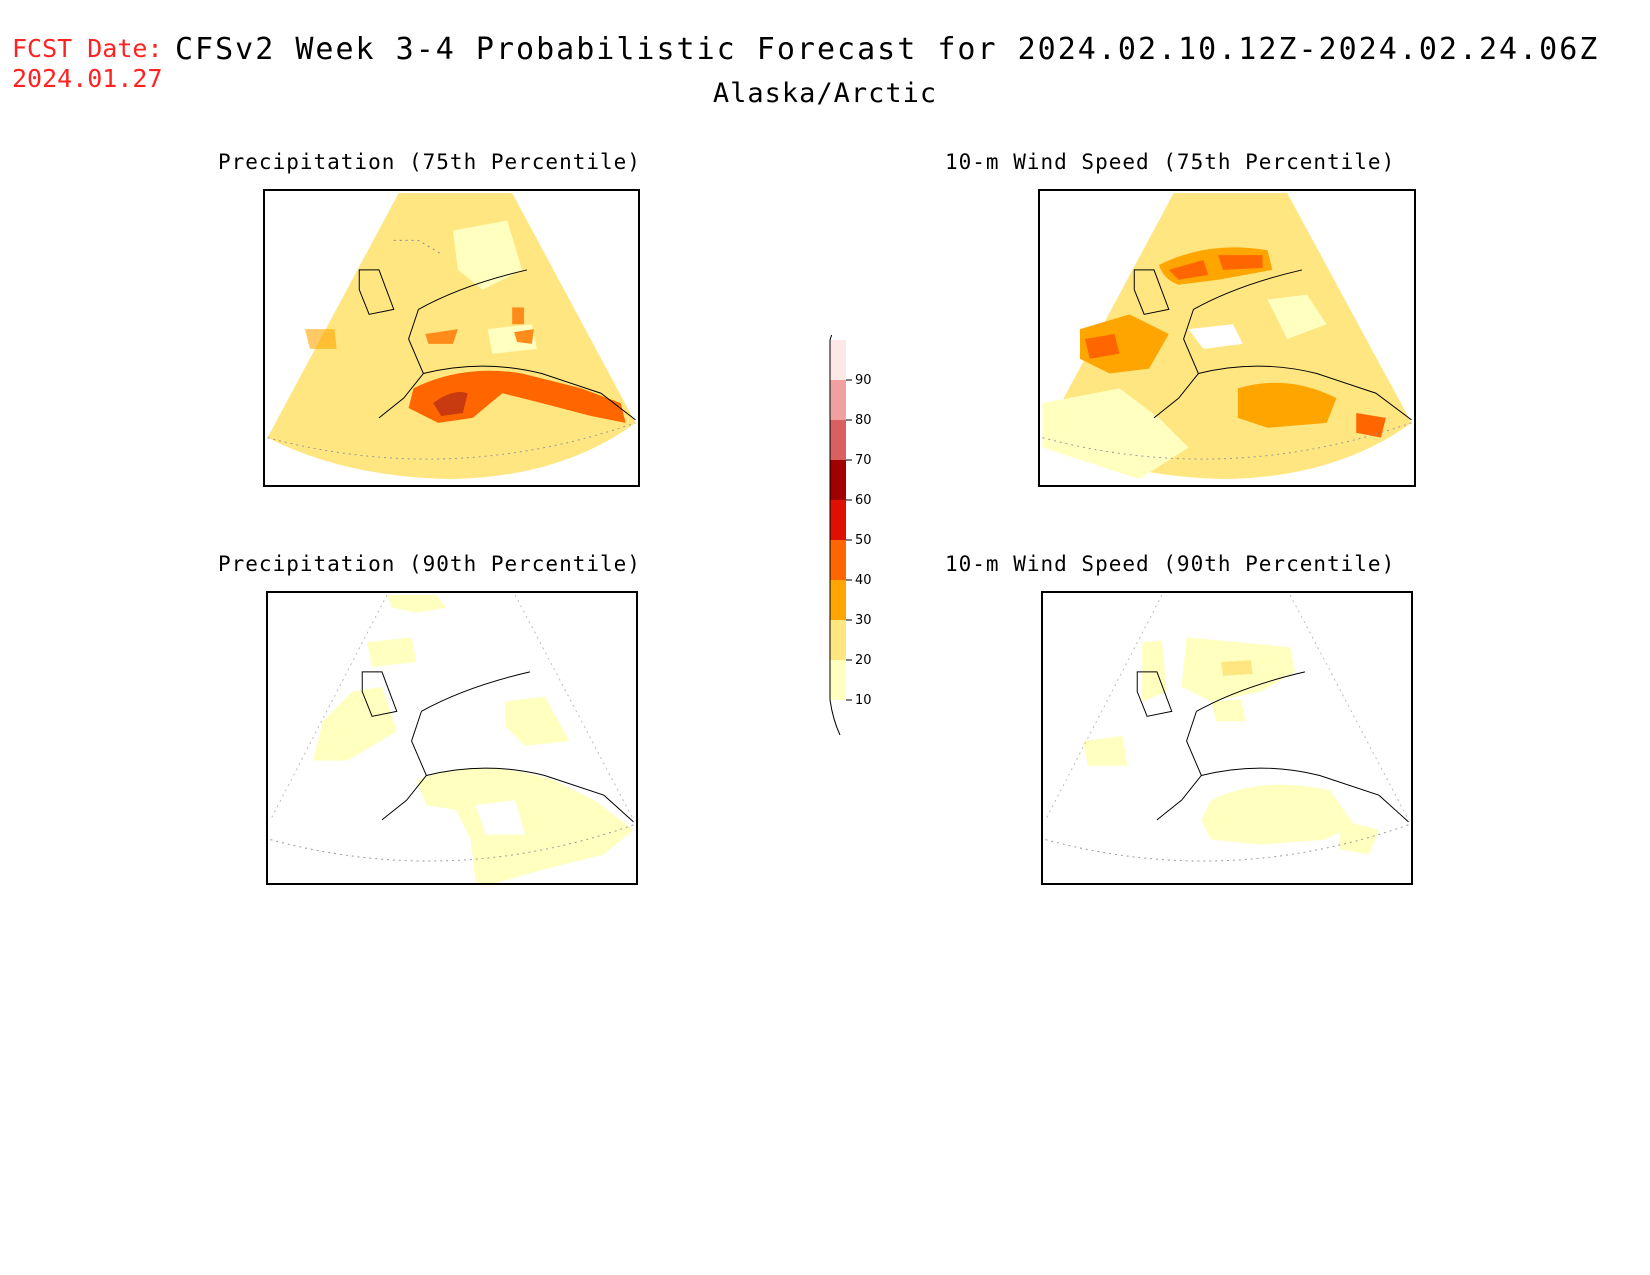 Image resolution: width=1650 pixels, height=1275 pixels. Describe the element at coordinates (863, 460) in the screenshot. I see `colorbar-label-70: 70` at that location.